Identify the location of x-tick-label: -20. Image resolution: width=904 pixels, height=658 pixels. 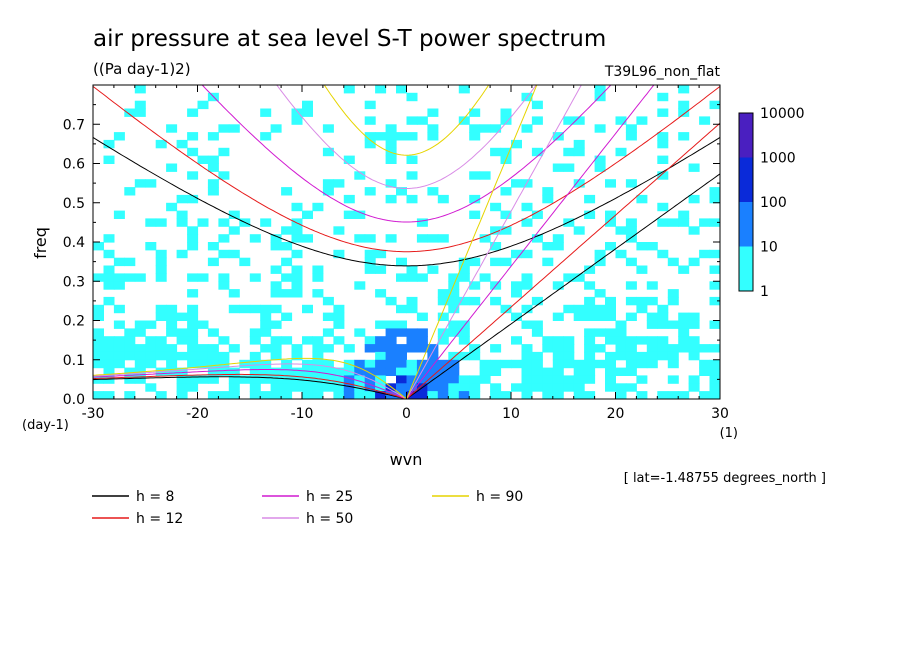
(197, 414).